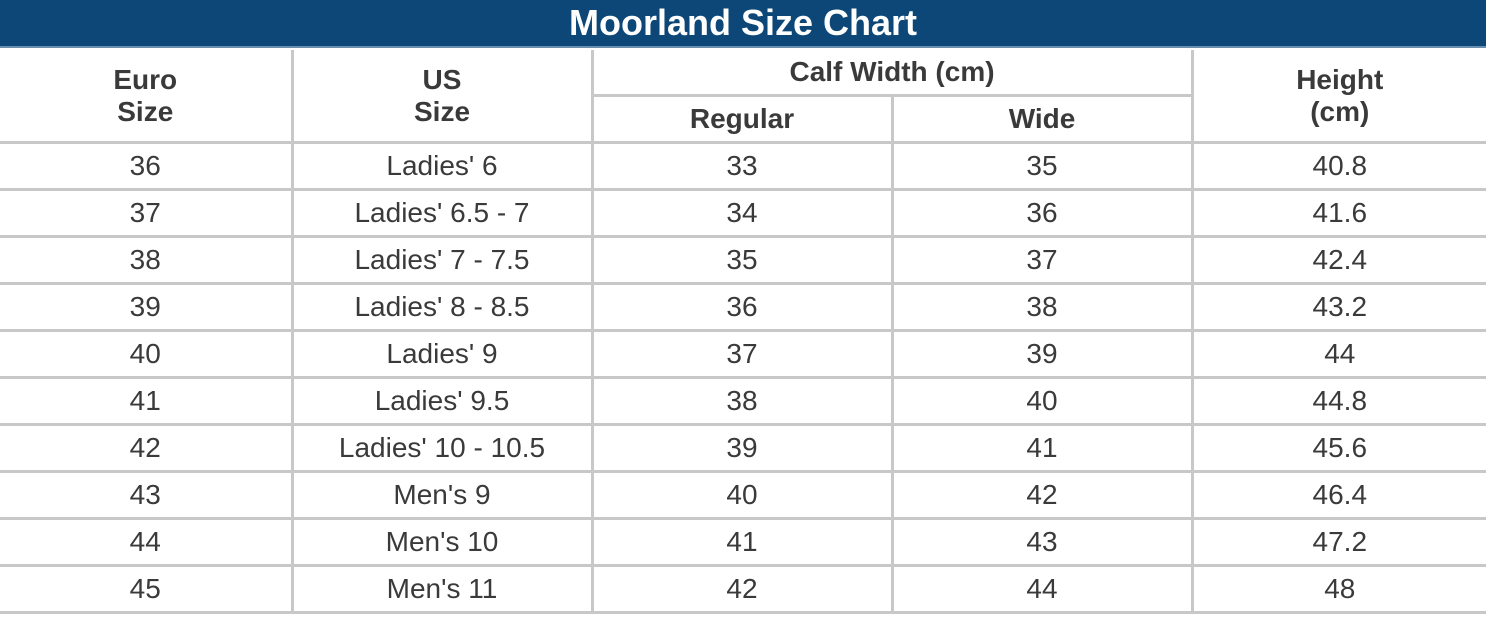  I want to click on cell-us-size: Ladies' 9, so click(442, 354).